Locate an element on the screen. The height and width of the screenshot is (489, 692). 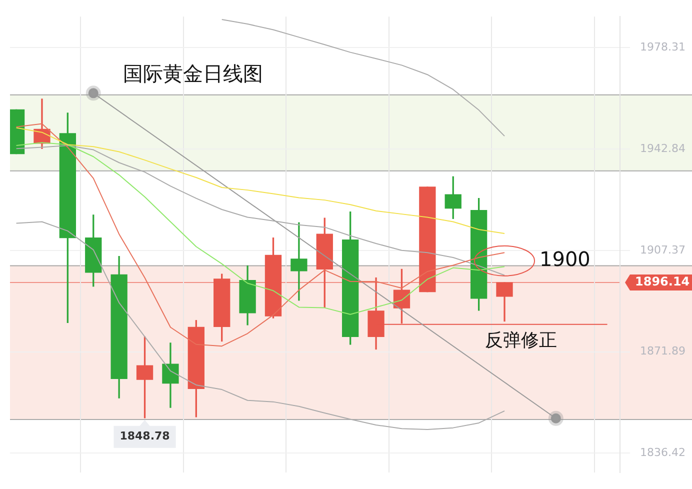
y-tick-label: 1871.89 is located at coordinates (663, 351).